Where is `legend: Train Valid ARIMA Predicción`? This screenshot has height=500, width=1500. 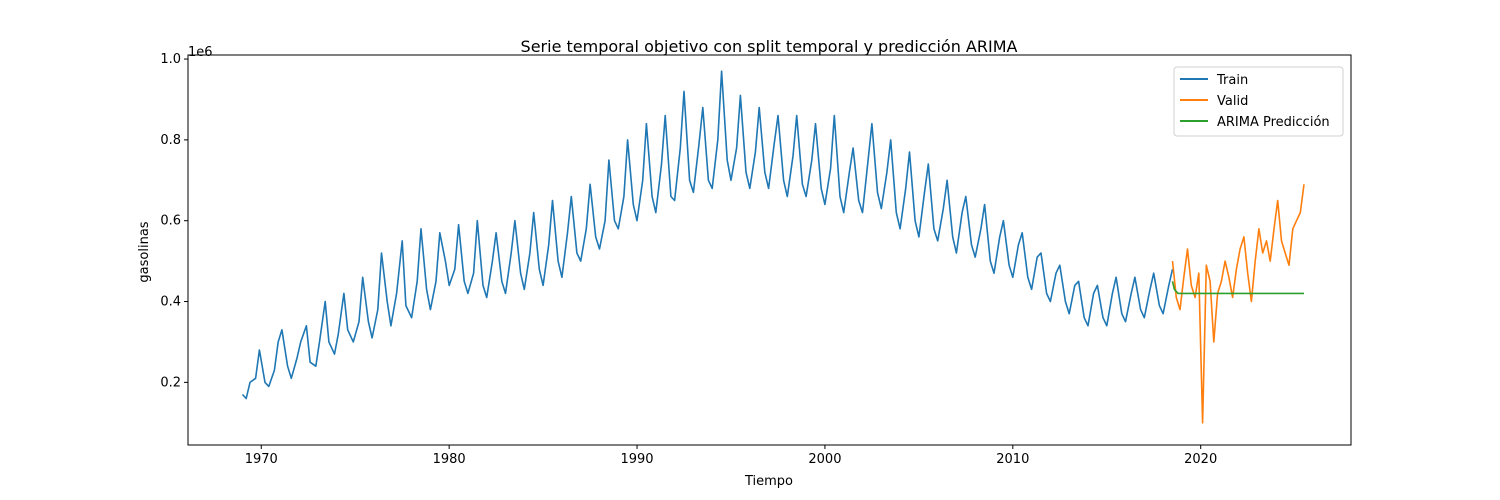
legend: Train Valid ARIMA Predicción is located at coordinates (1258, 101).